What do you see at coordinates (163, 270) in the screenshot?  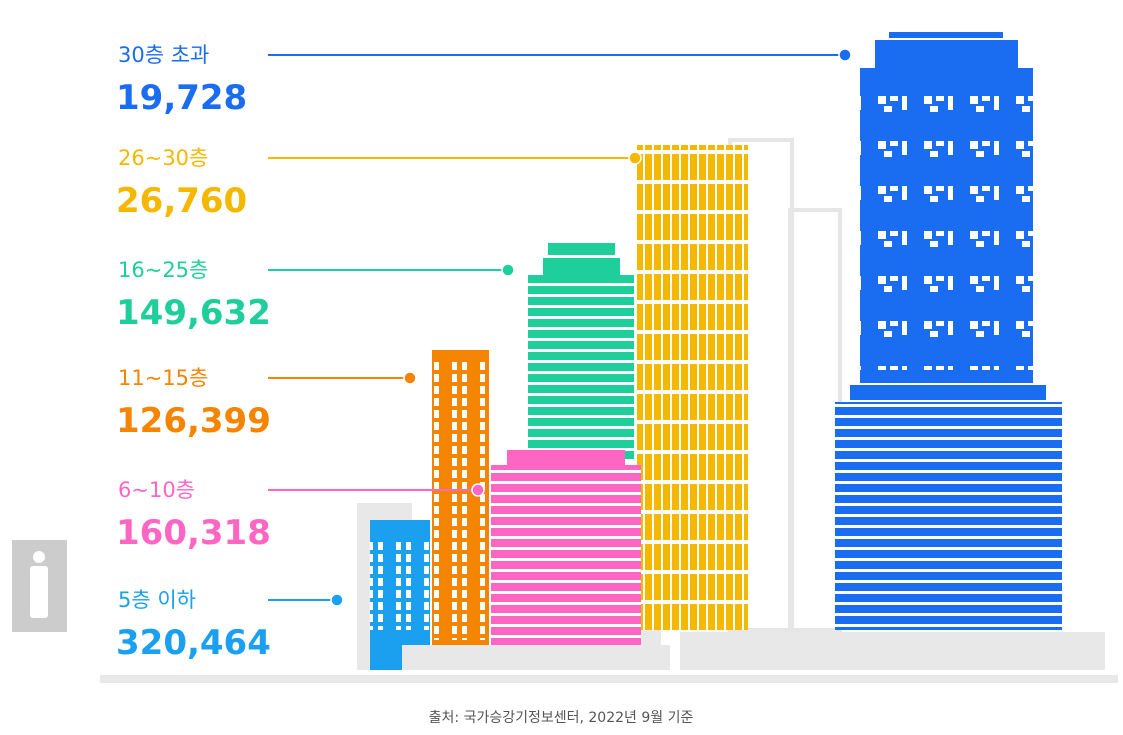 I see `category-label: 16~25층` at bounding box center [163, 270].